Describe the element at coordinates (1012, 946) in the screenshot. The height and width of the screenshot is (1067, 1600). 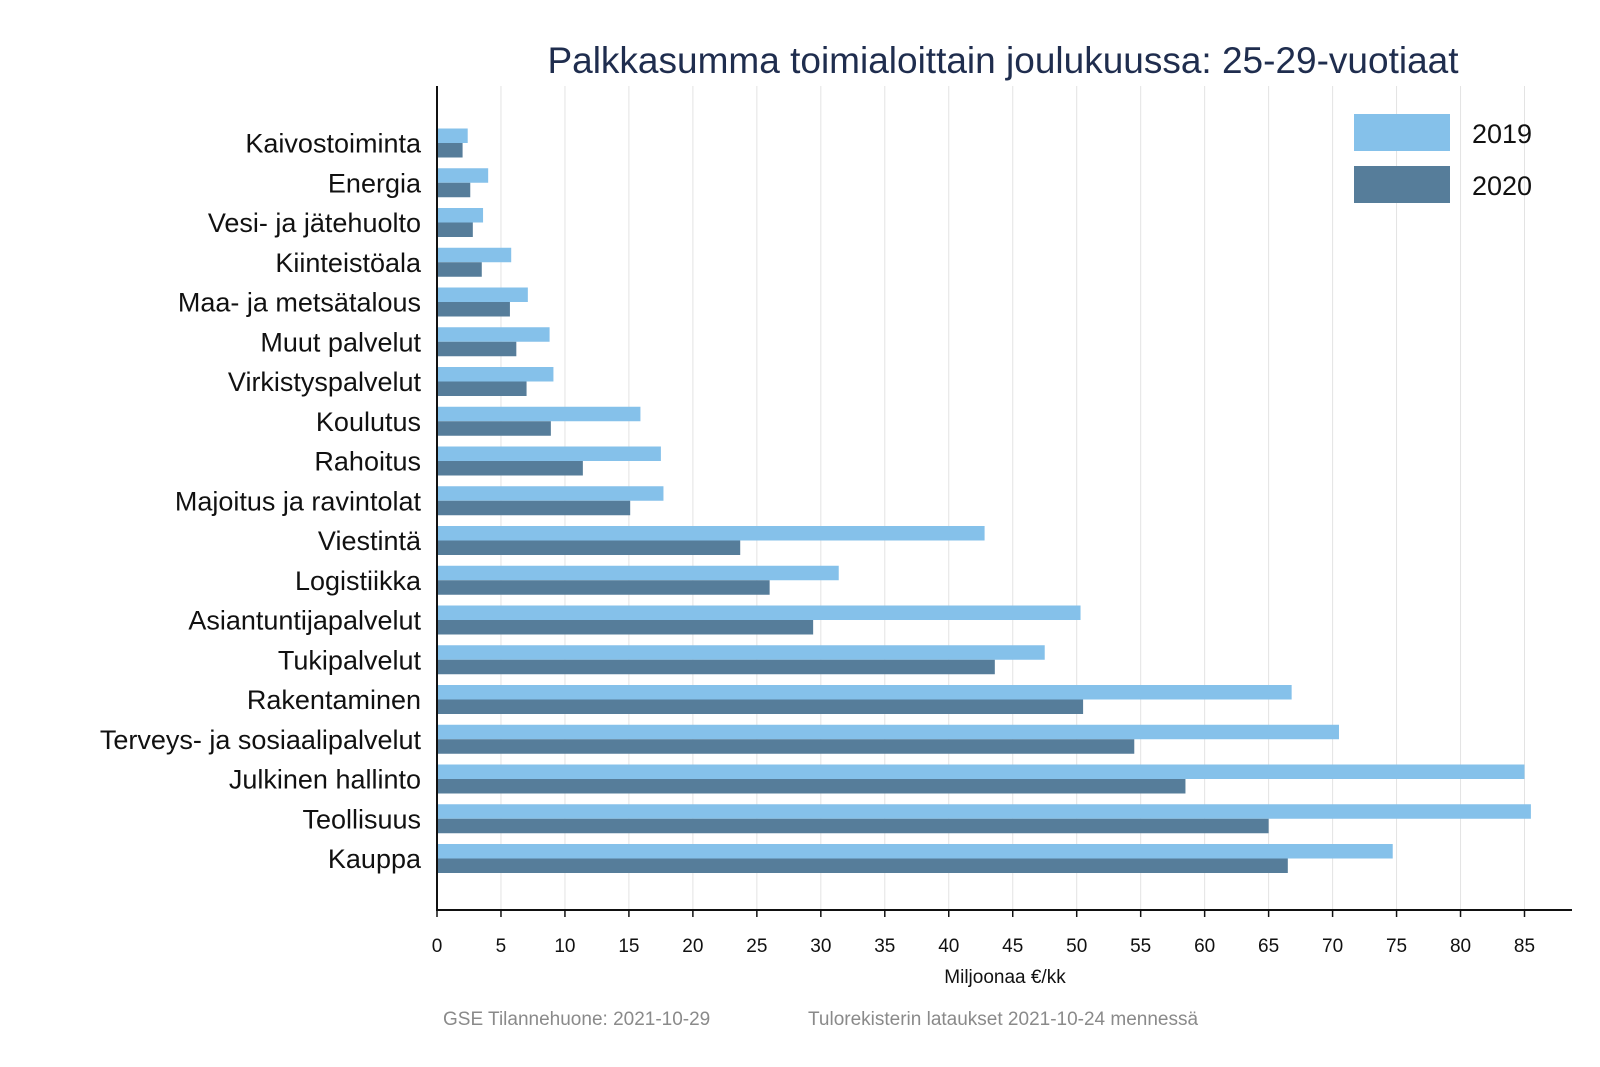
I see `x-tick-label: 45` at that location.